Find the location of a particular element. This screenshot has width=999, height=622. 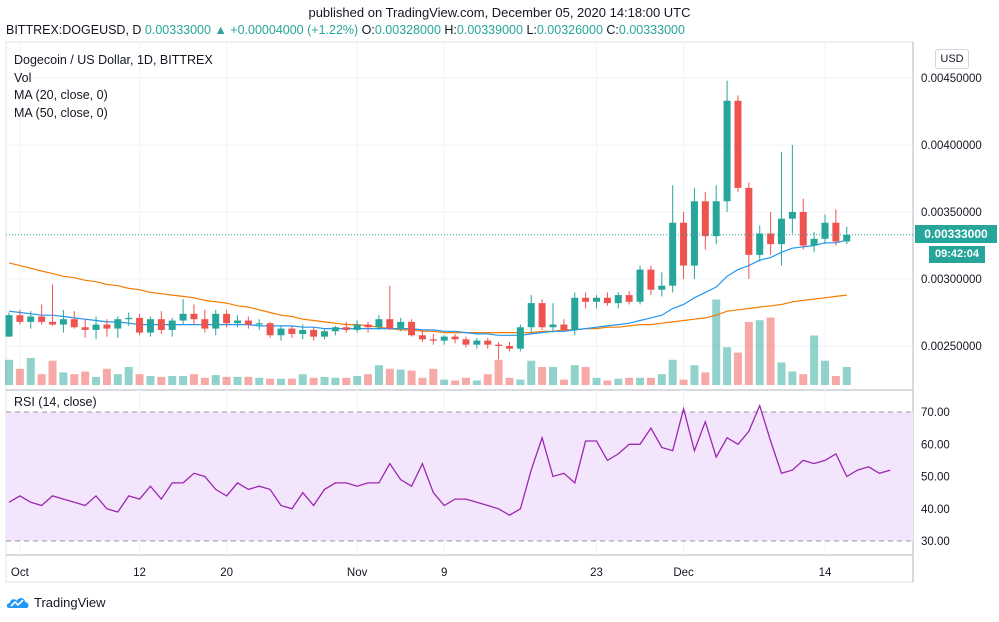

legend-title: Dogecoin / US Dollar, 1D, BITTREX is located at coordinates (113, 60).